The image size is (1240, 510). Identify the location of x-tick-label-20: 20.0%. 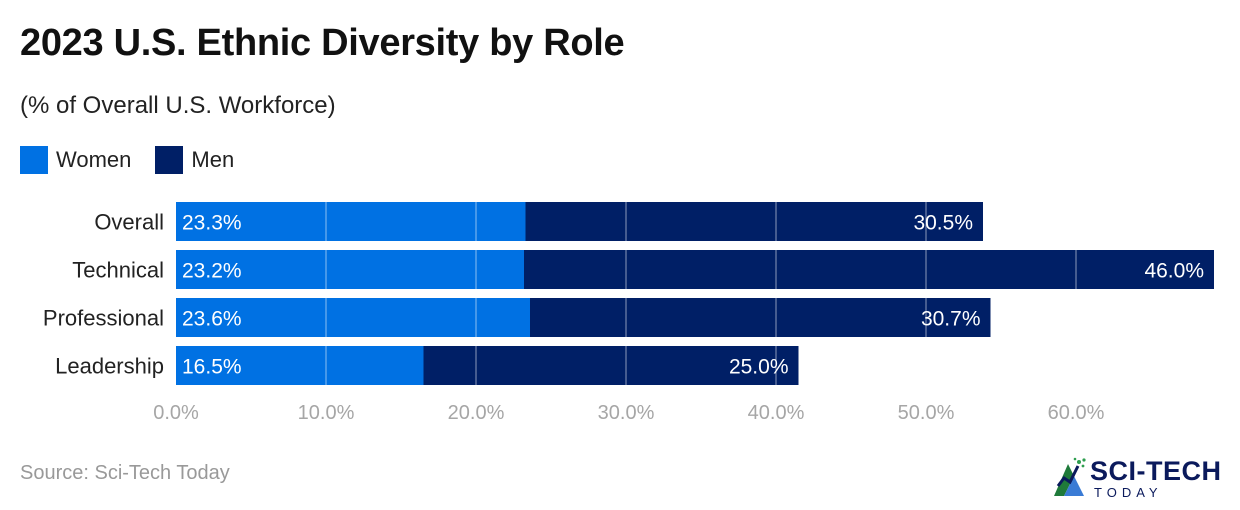
(476, 413).